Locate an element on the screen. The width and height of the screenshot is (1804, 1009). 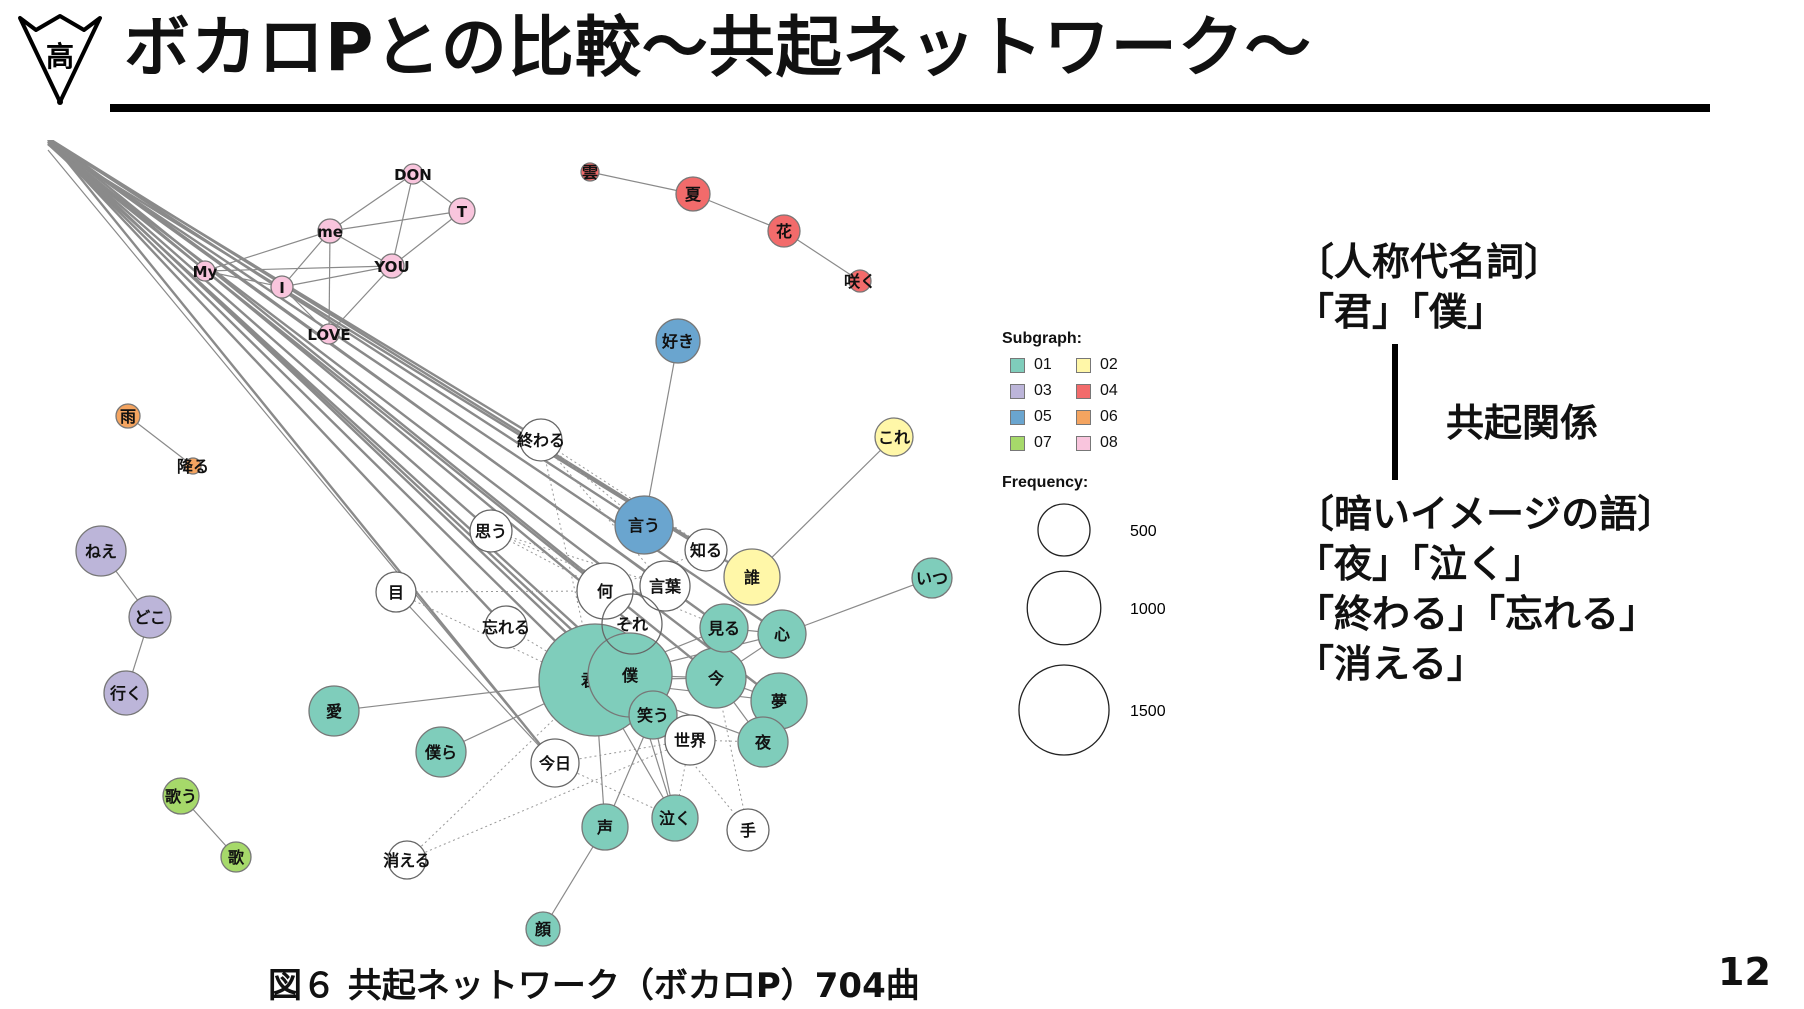
annotation-heading-pronouns: 〔人称代名詞〕 is located at coordinates (1429, 262).